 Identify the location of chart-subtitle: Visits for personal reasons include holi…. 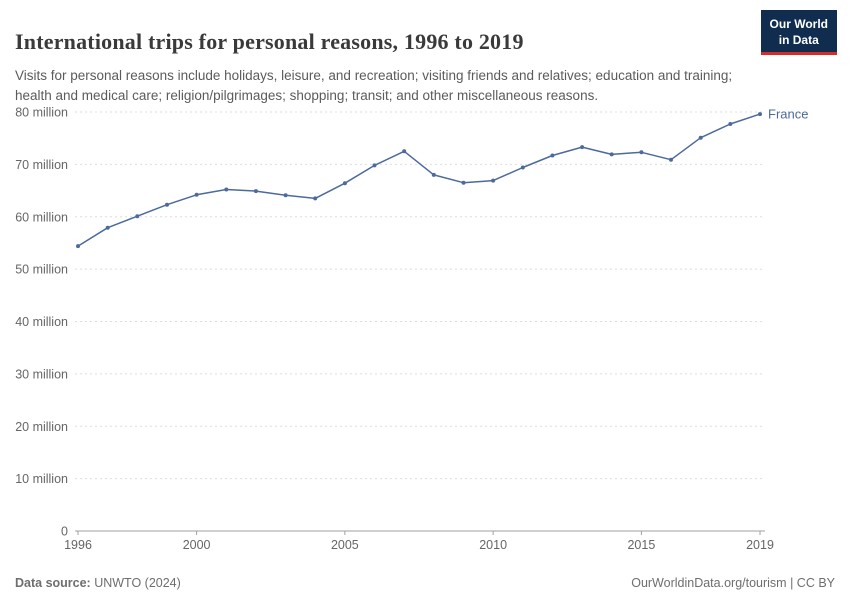
(374, 85).